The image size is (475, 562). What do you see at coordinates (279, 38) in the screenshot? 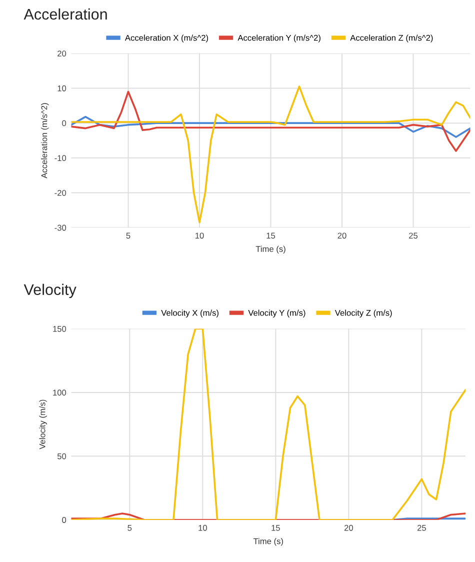
I see `legend-label: Acceleration Y (m/s^2)` at bounding box center [279, 38].